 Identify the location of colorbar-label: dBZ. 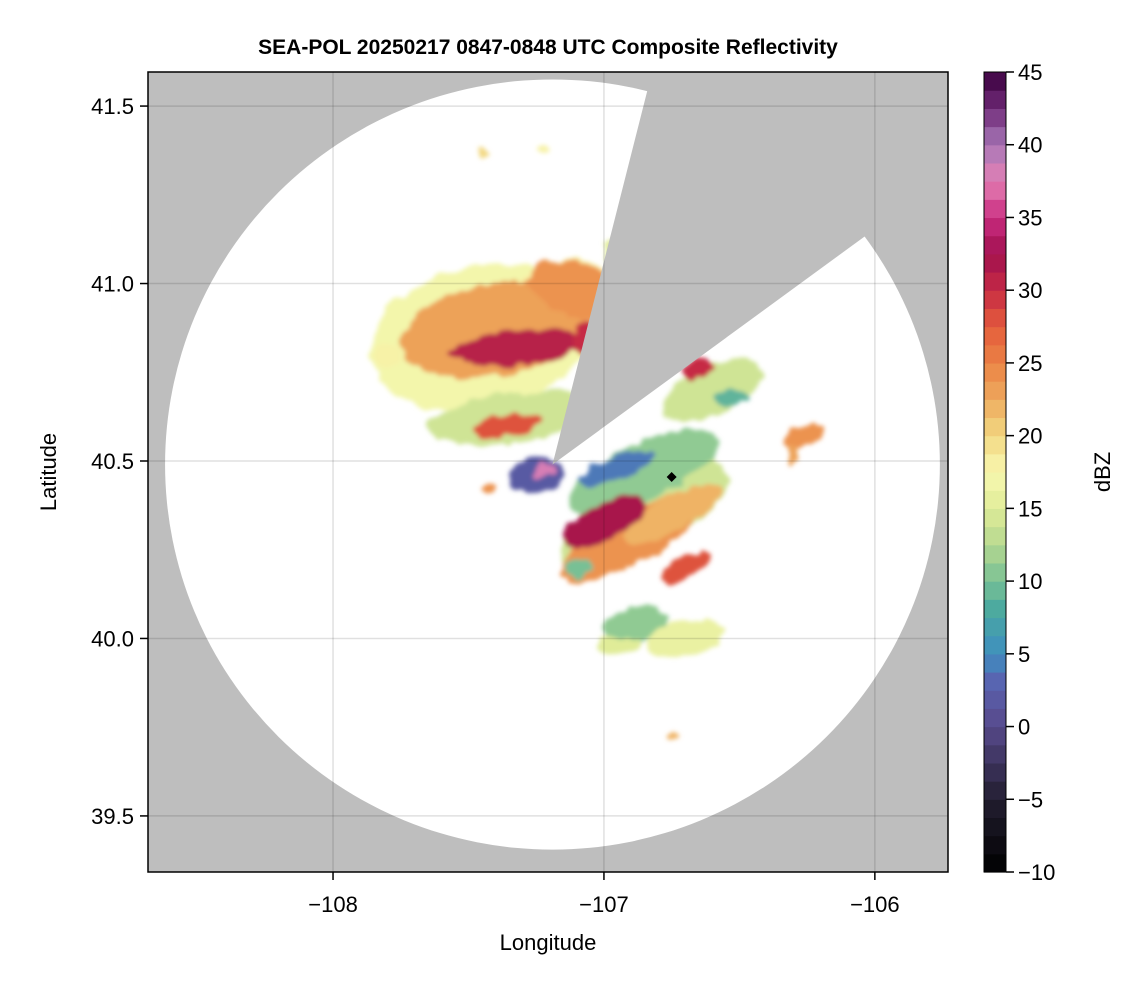
(1102, 472).